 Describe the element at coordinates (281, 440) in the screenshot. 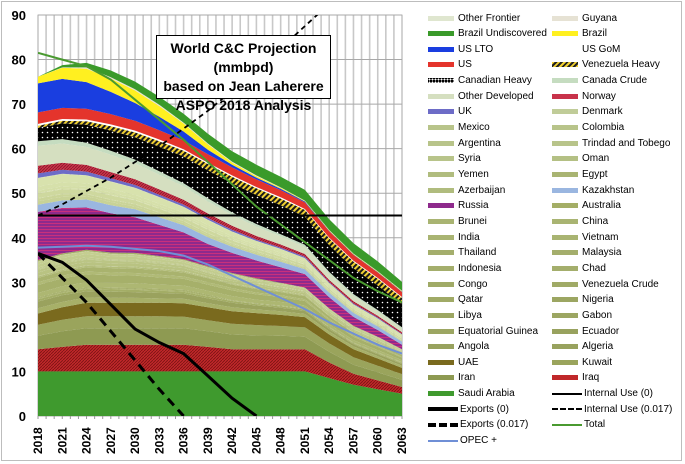

I see `x-tick-label: 2048` at that location.